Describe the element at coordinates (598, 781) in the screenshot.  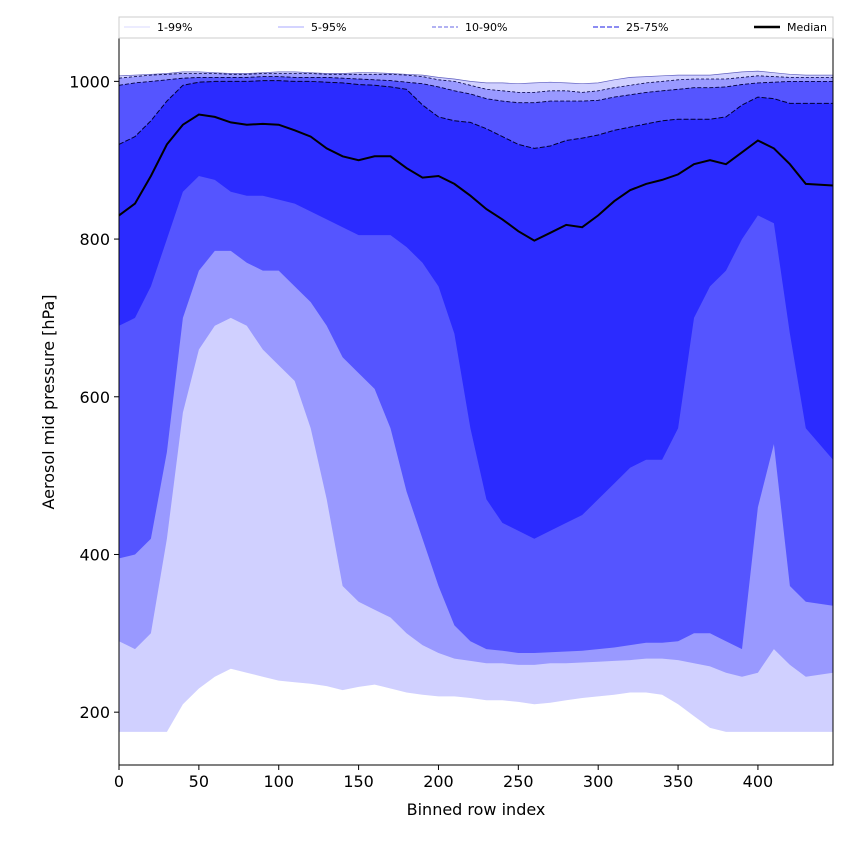
I see `x-tick-label: 300` at that location.